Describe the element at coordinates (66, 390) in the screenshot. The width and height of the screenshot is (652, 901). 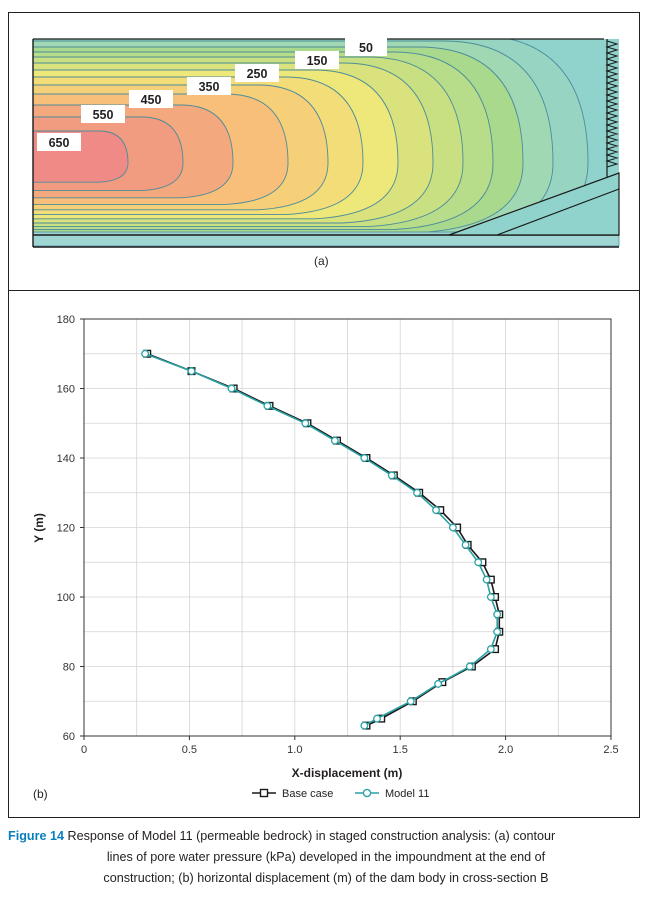
I see `y-tick-label: 160` at that location.